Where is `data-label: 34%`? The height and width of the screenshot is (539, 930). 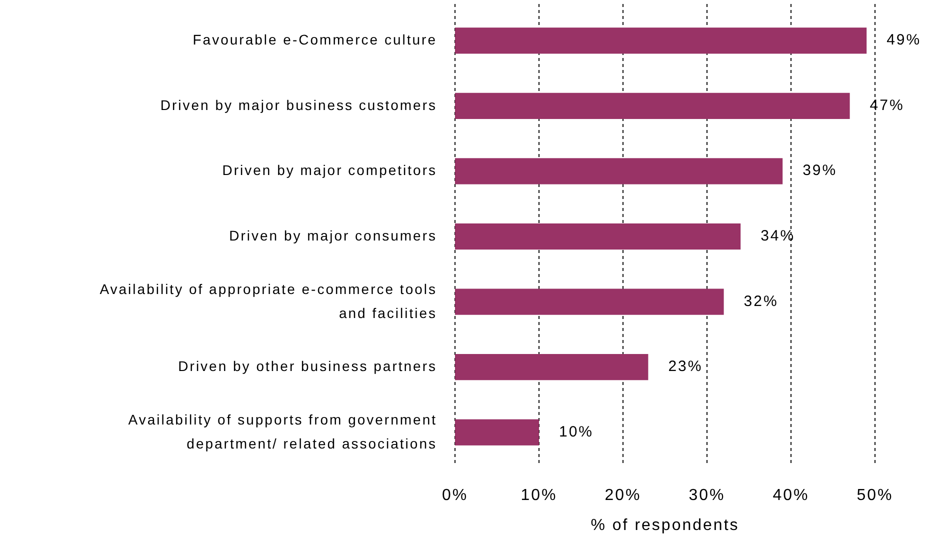 data-label: 34% is located at coordinates (778, 235).